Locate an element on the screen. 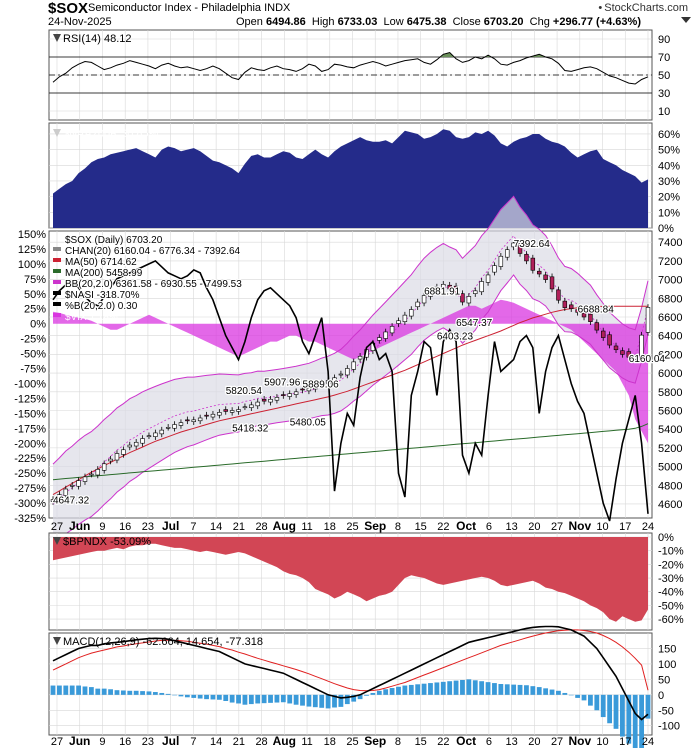 The image size is (700, 748). y-tick-label: 6000 is located at coordinates (670, 374).